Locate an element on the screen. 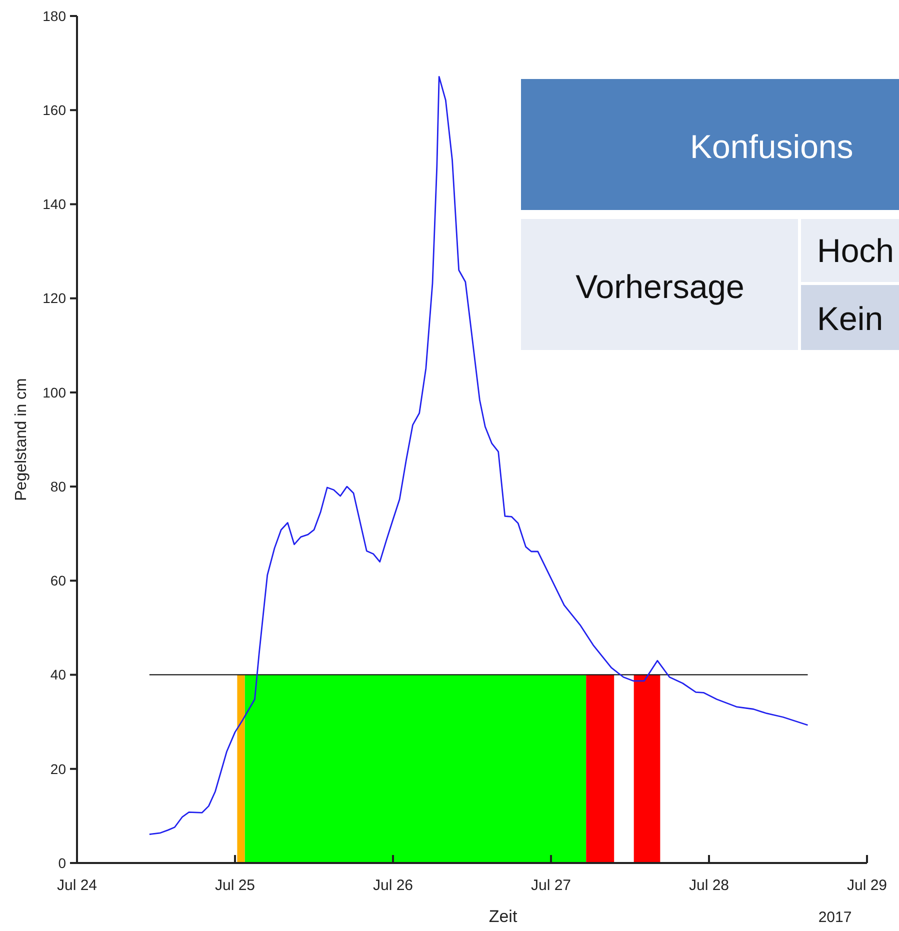 The image size is (899, 931). y-tick-label: 180 is located at coordinates (54, 16).